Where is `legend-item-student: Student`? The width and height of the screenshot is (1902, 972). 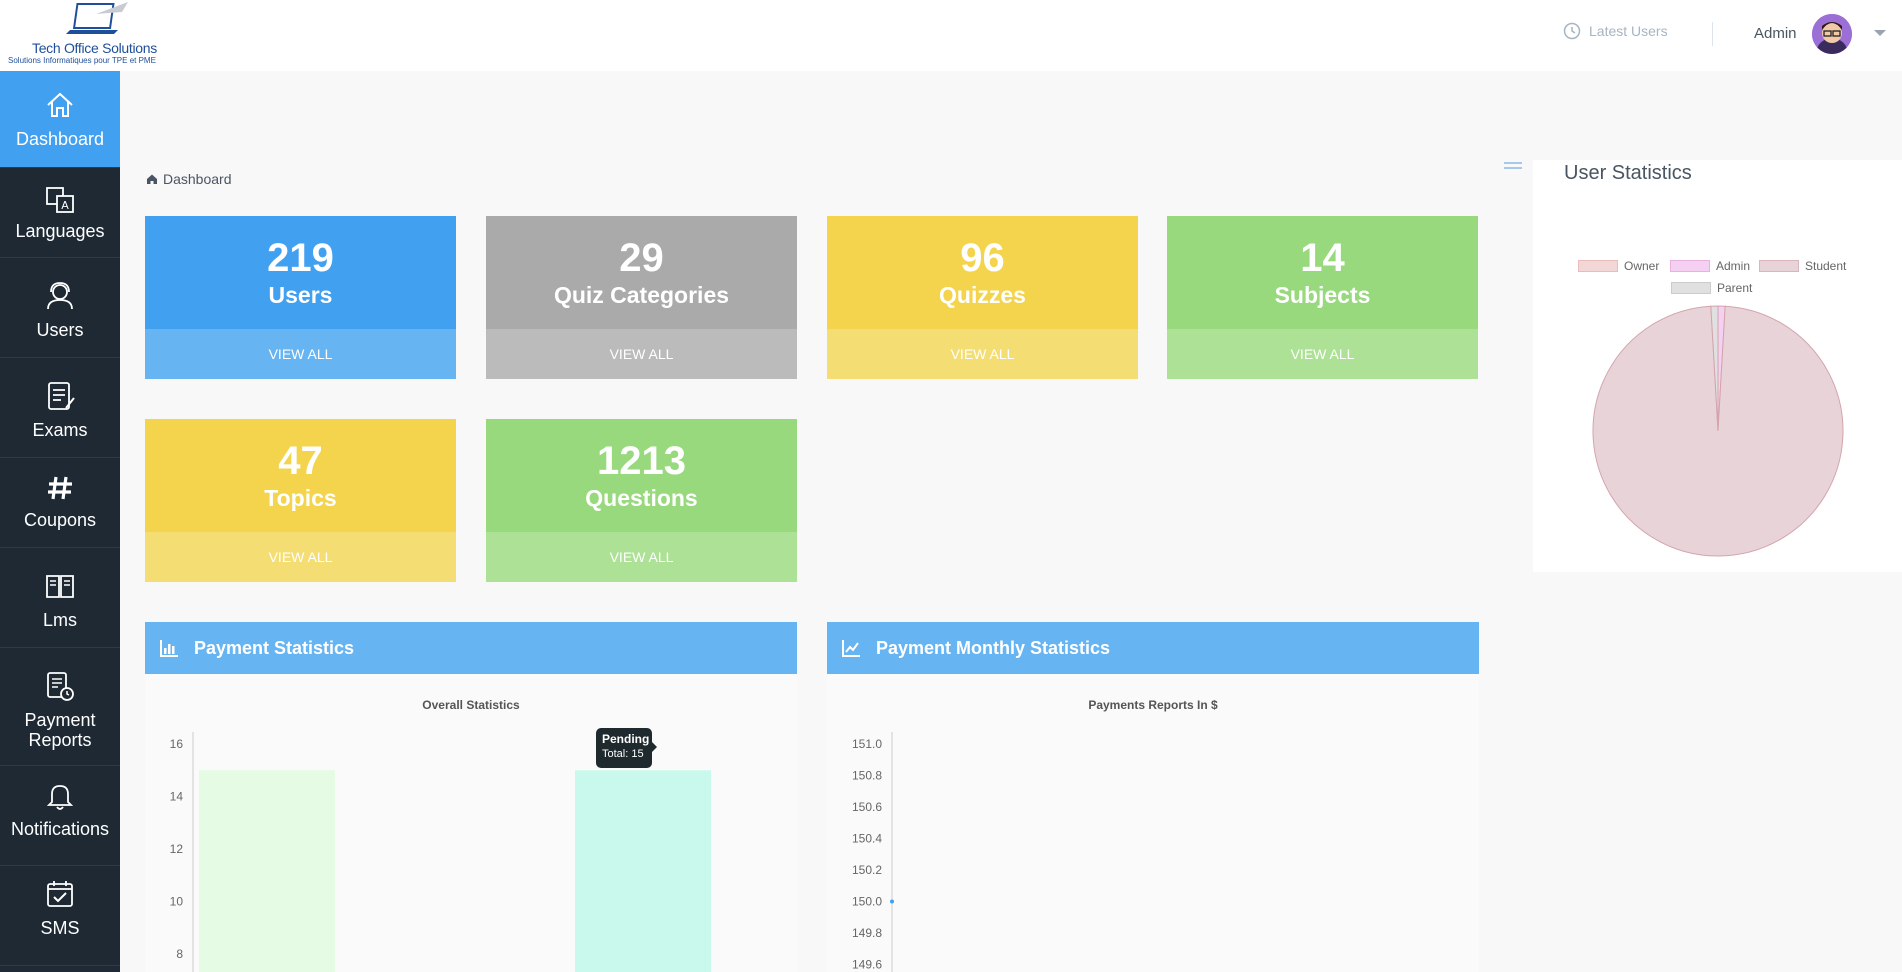 legend-item-student: Student is located at coordinates (1802, 266).